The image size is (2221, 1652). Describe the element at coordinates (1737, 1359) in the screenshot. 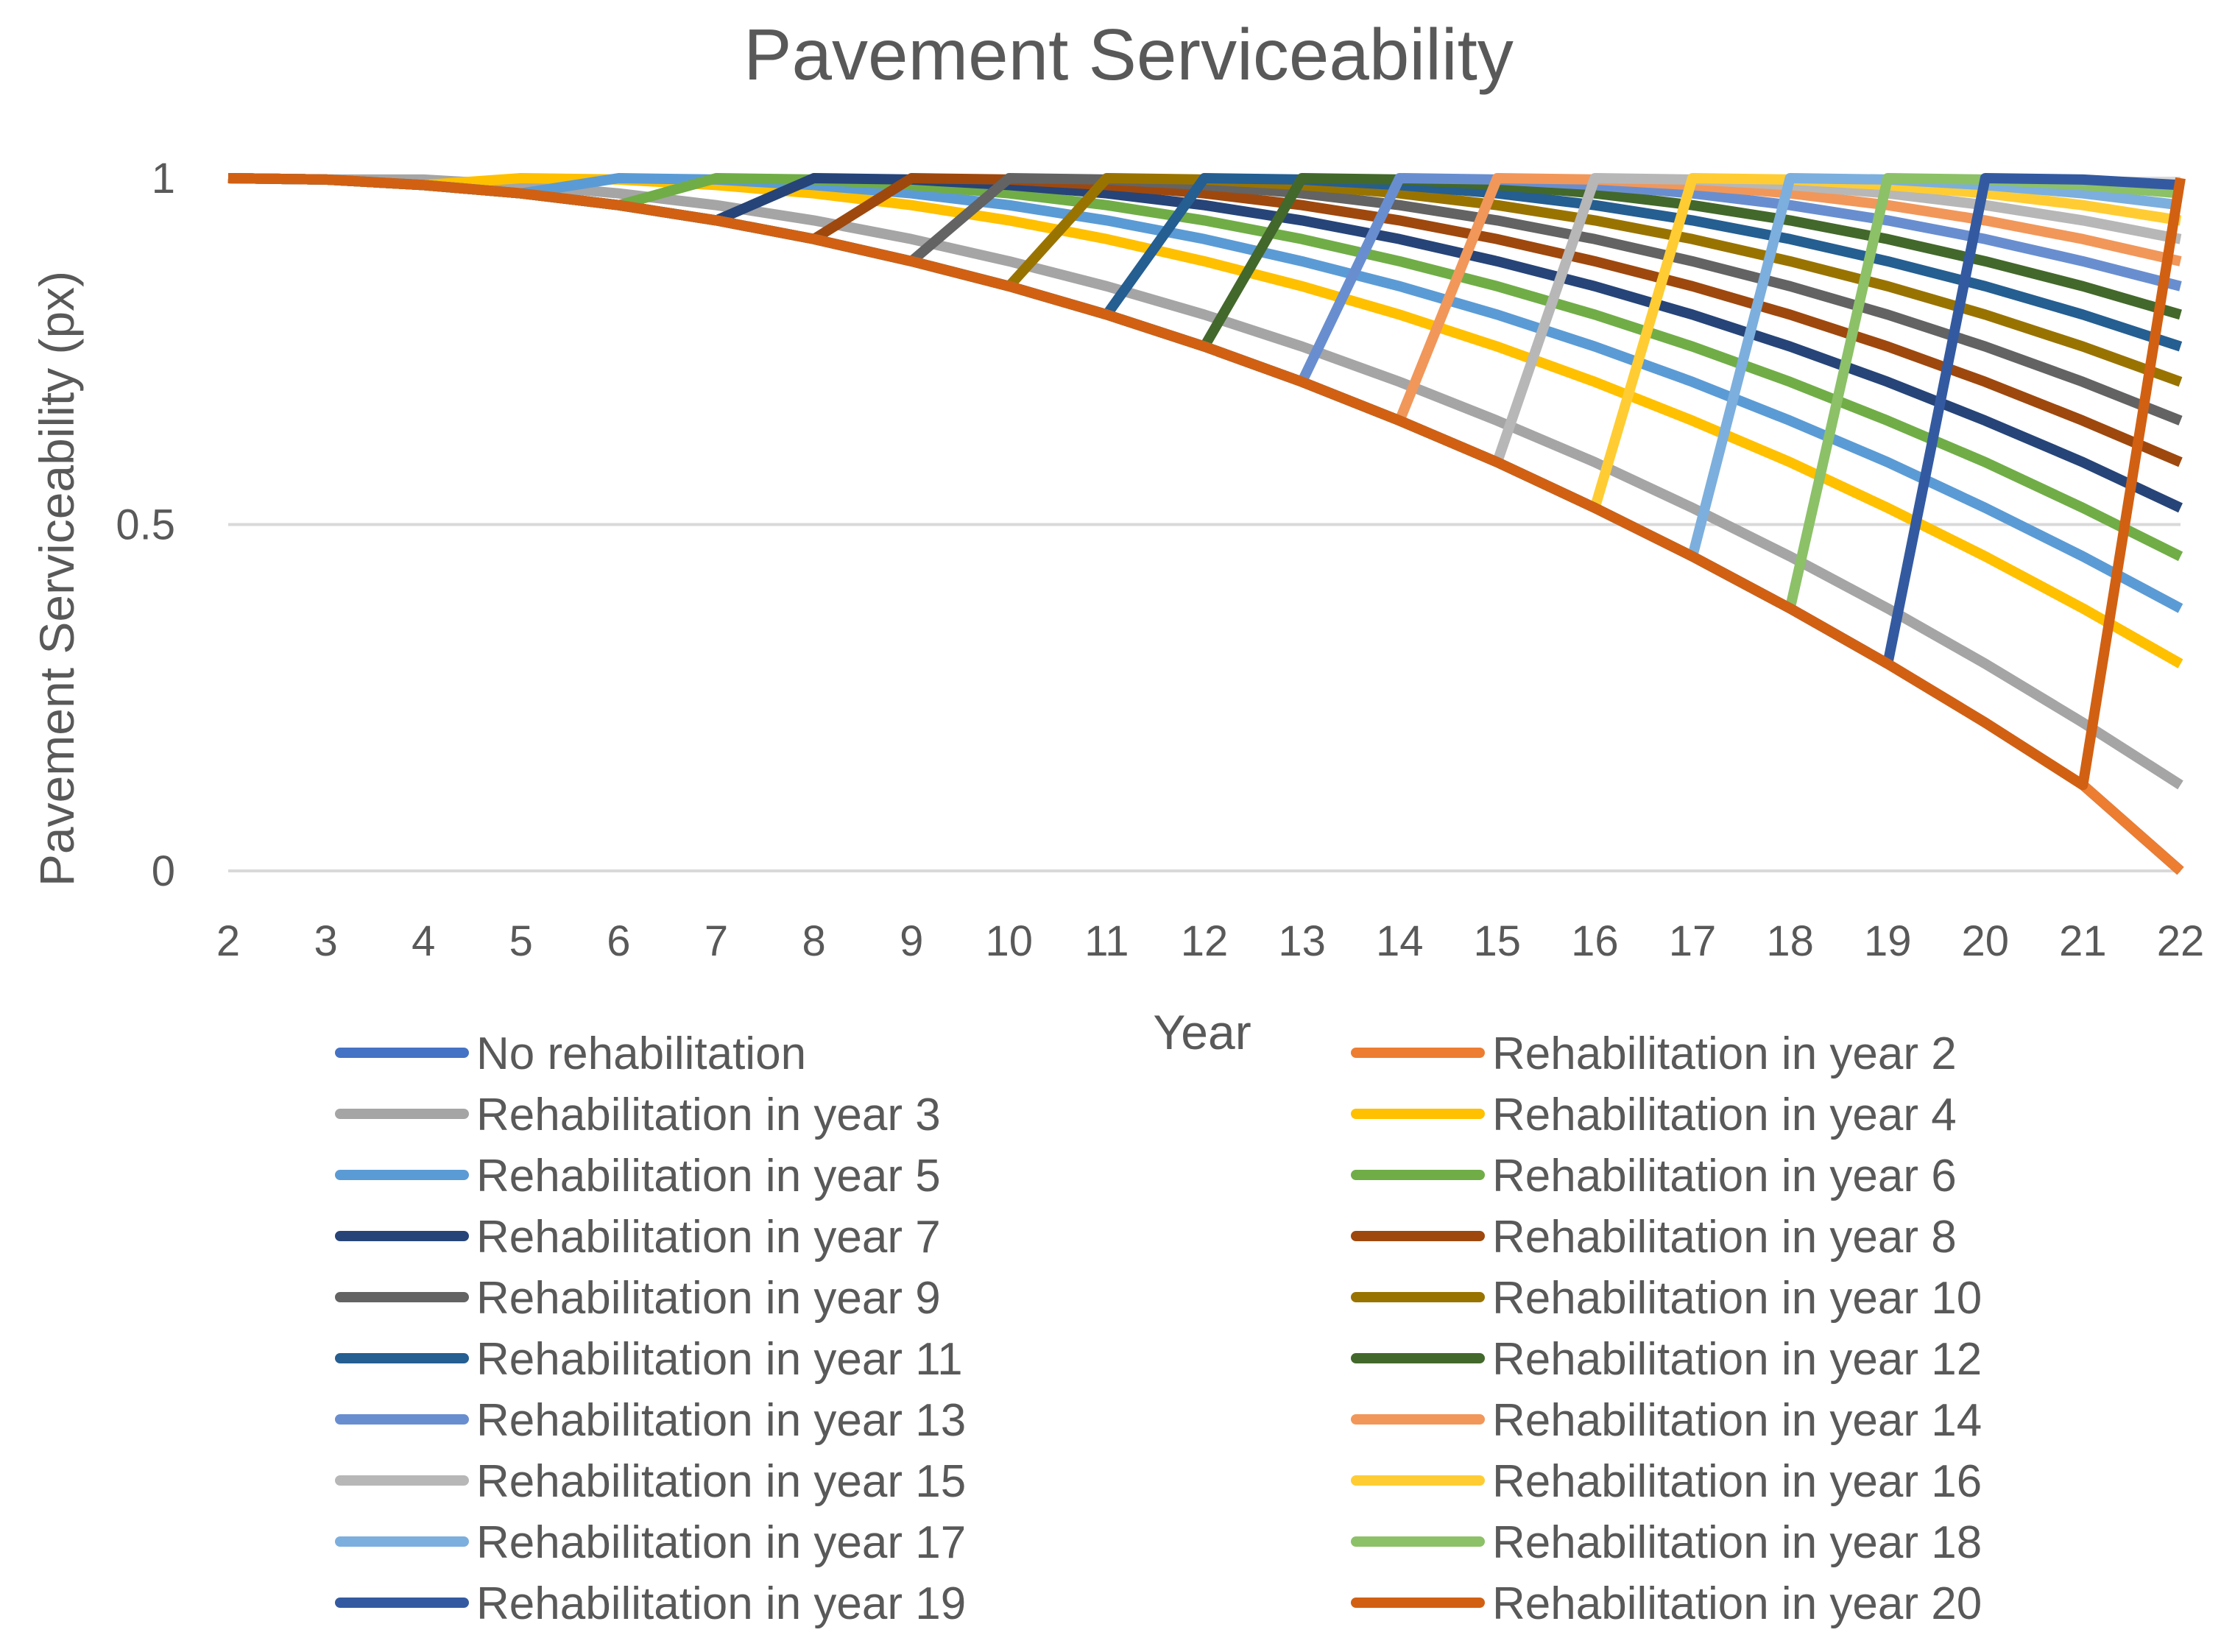

I see `legend-label: Rehabilitation in year 12` at that location.